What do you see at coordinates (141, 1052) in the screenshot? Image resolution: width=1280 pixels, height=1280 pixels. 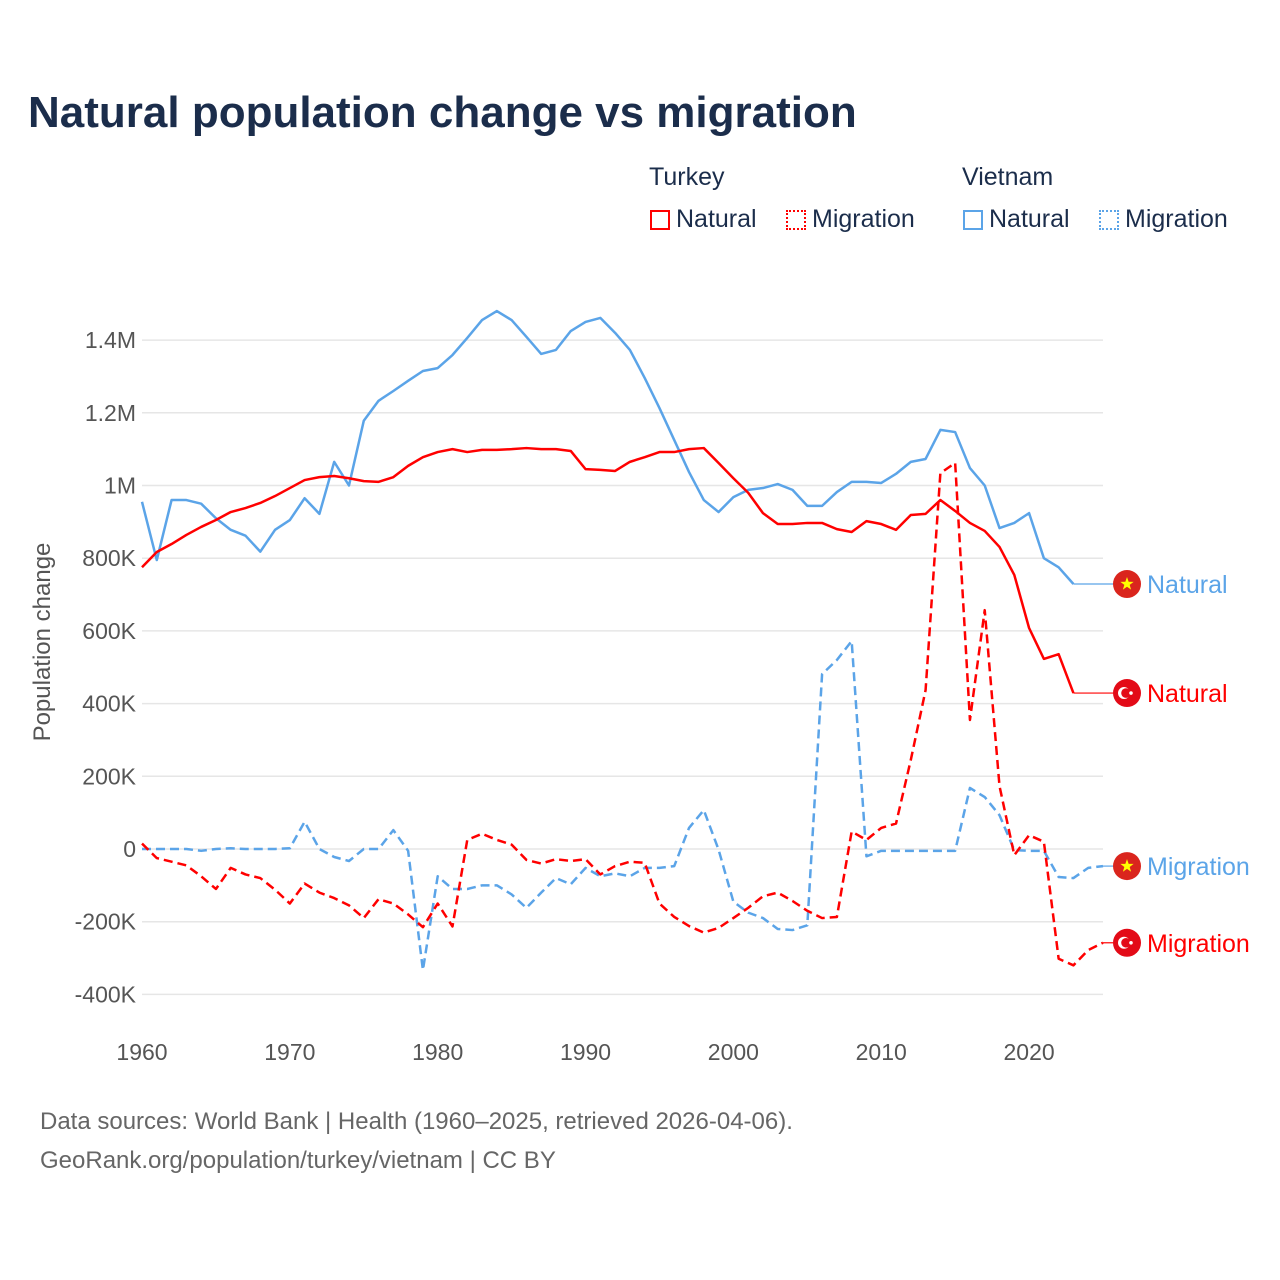 I see `x-tick-label: 1960` at bounding box center [141, 1052].